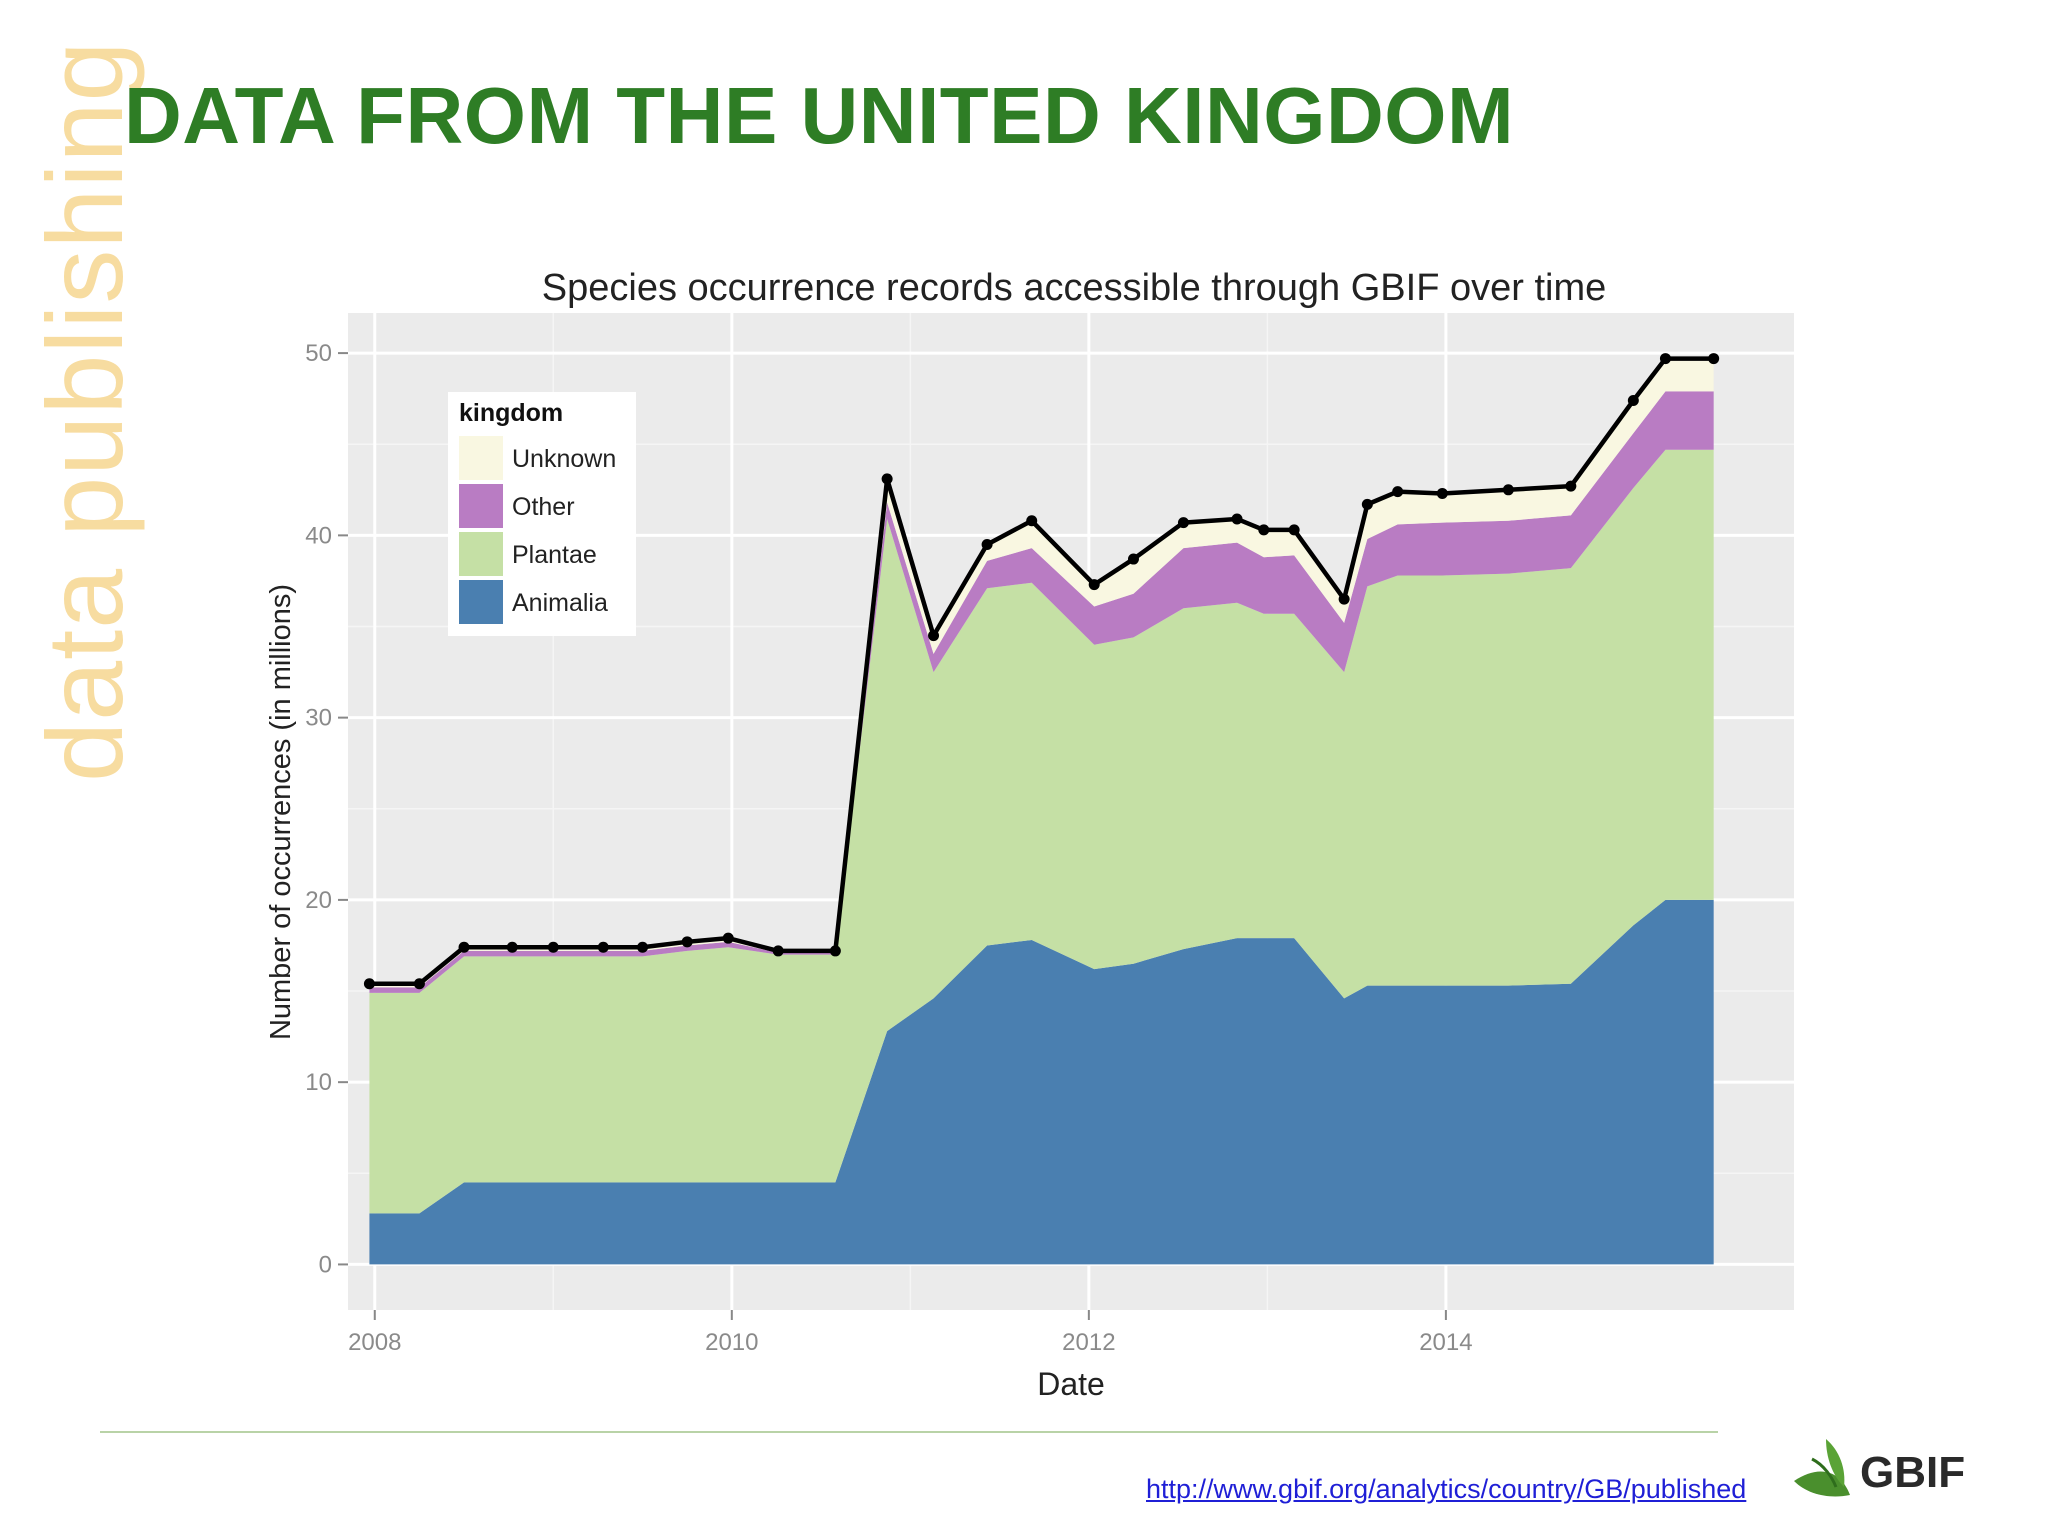  Describe the element at coordinates (819, 115) in the screenshot. I see `slide-title: DATA FROM THE UNITED KINGDOM` at that location.